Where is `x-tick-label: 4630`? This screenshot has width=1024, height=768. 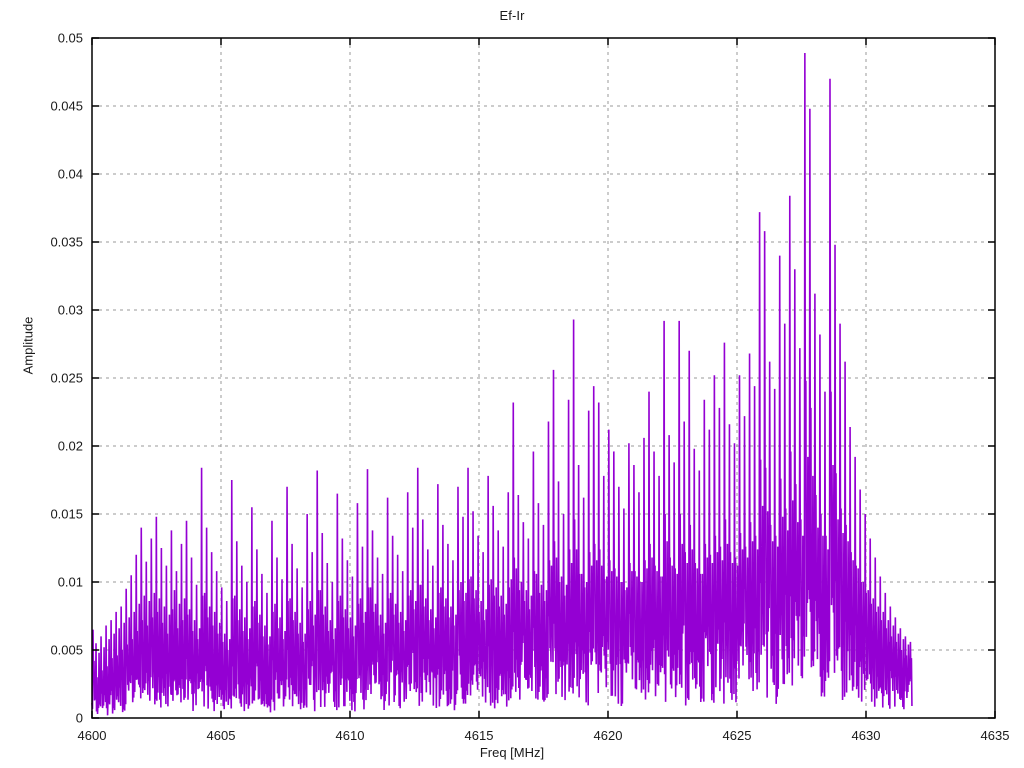
x-tick-label: 4630 is located at coordinates (866, 735).